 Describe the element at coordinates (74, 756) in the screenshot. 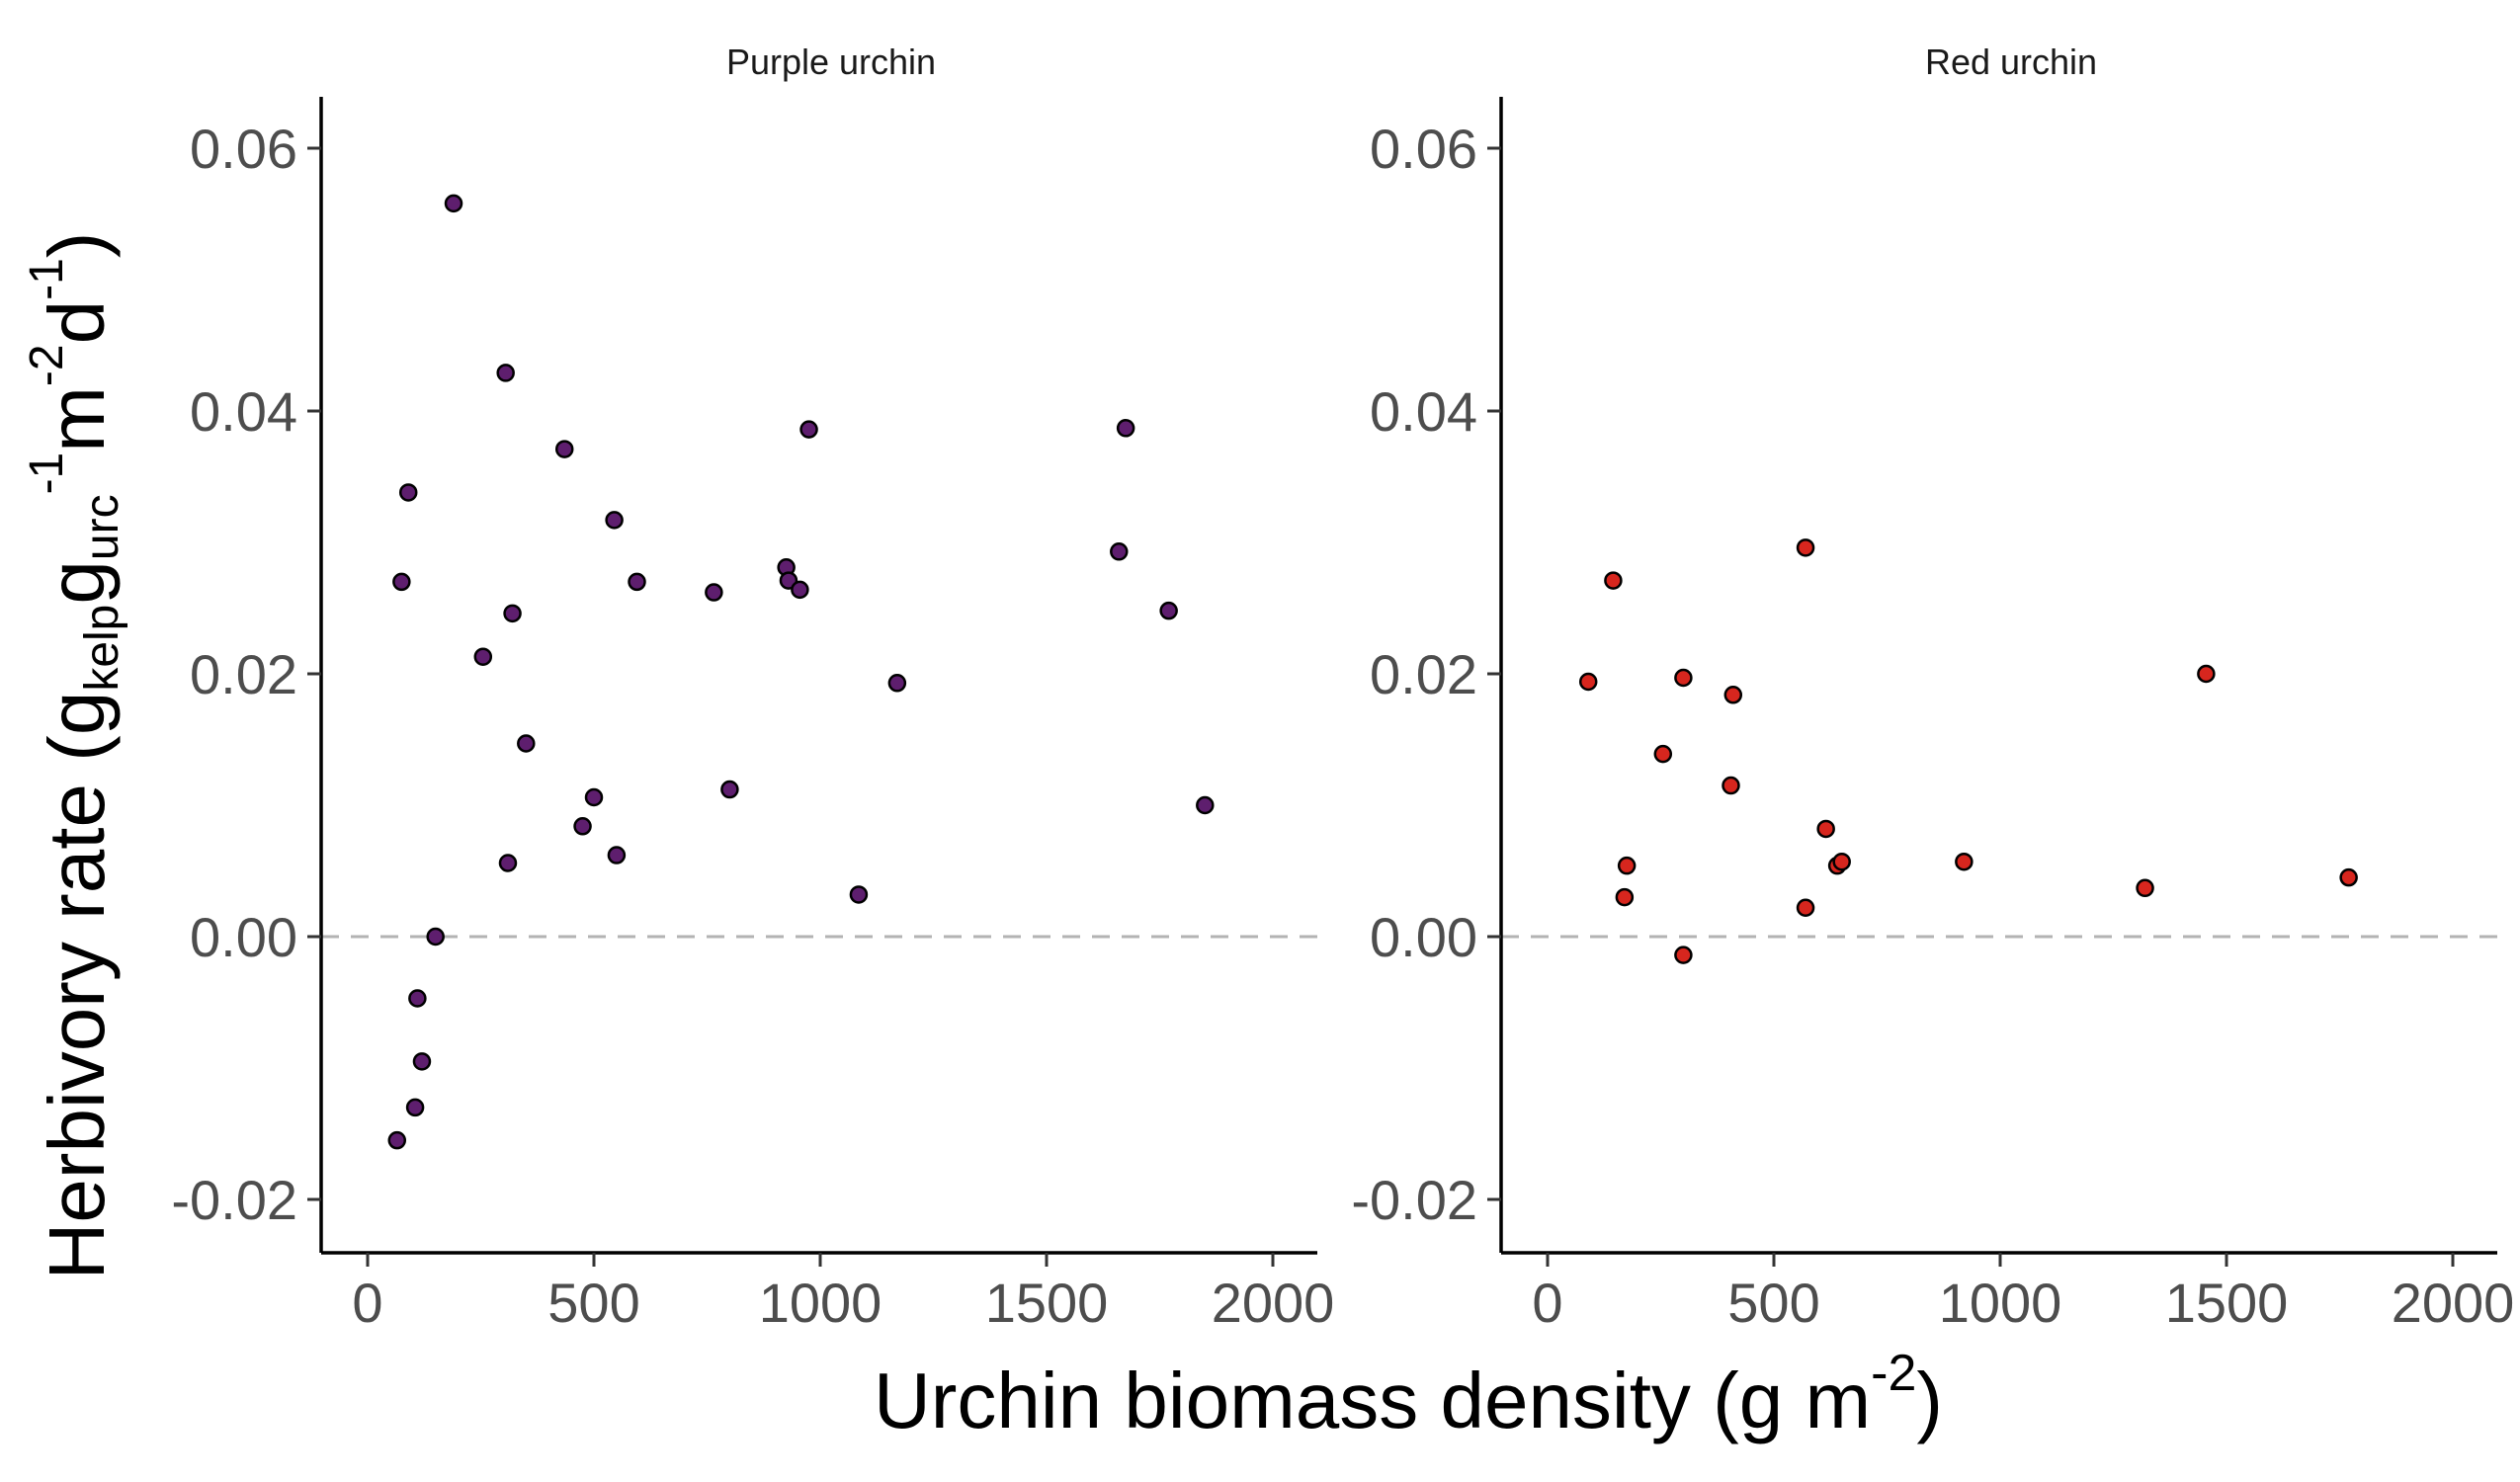

I see `y-axis-title: Herbivory rate (gkelpgurc-1m-2d-1)` at that location.